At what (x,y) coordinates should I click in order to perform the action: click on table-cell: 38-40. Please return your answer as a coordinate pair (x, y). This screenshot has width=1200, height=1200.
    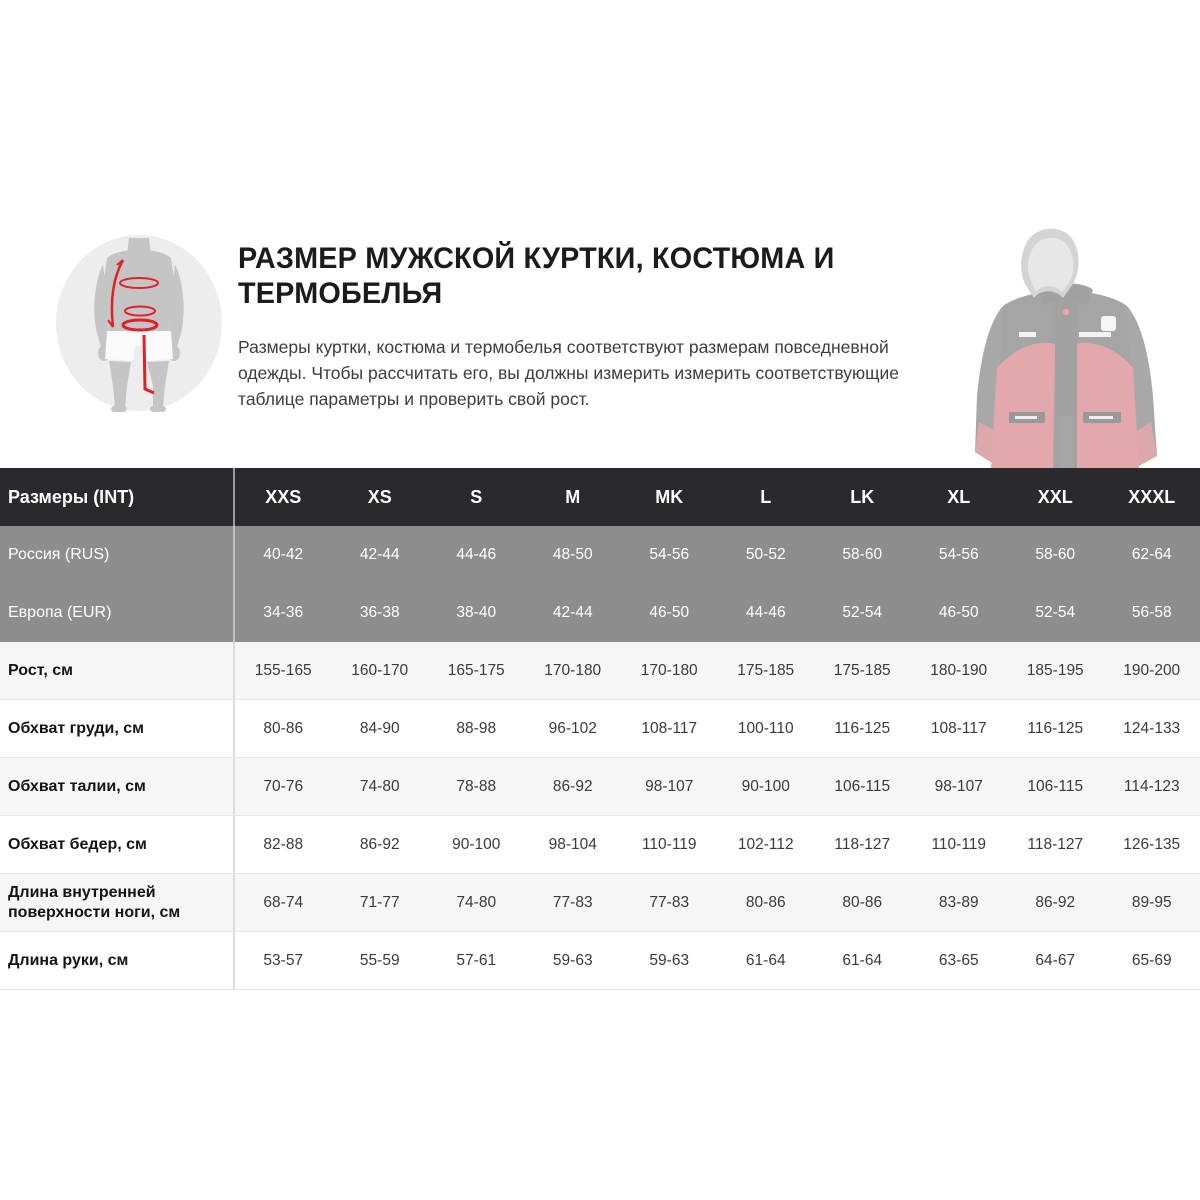
    Looking at the image, I should click on (476, 612).